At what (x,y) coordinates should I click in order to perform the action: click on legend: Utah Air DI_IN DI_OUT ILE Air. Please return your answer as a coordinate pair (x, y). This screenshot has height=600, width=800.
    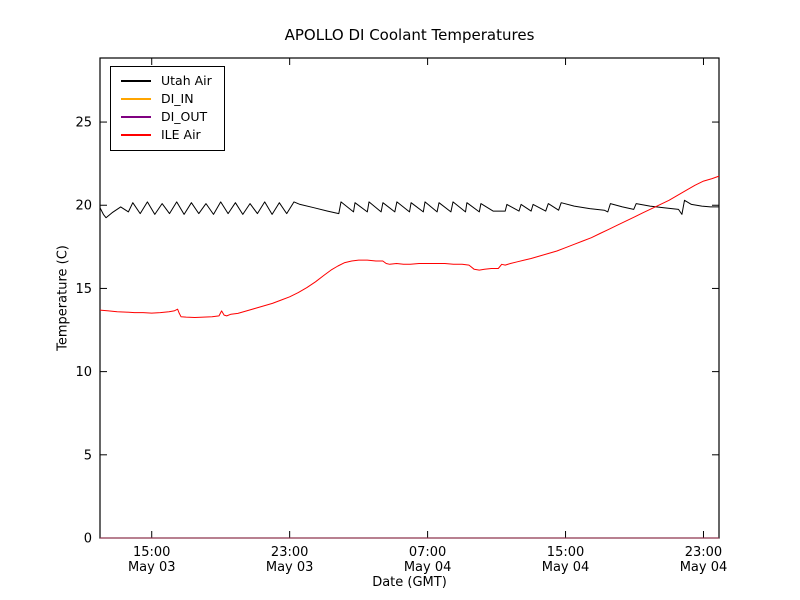
    Looking at the image, I should click on (167, 108).